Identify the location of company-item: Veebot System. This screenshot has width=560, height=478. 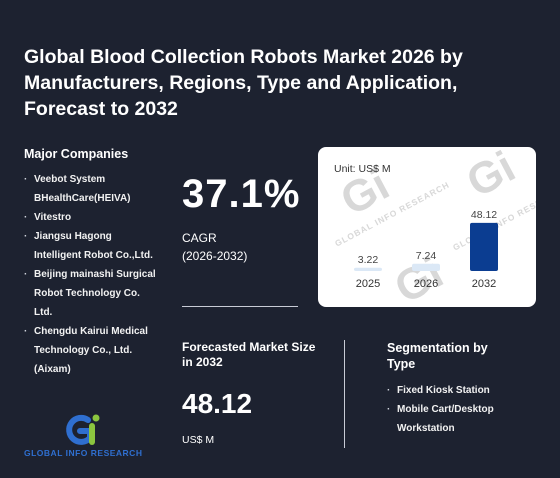
(91, 179).